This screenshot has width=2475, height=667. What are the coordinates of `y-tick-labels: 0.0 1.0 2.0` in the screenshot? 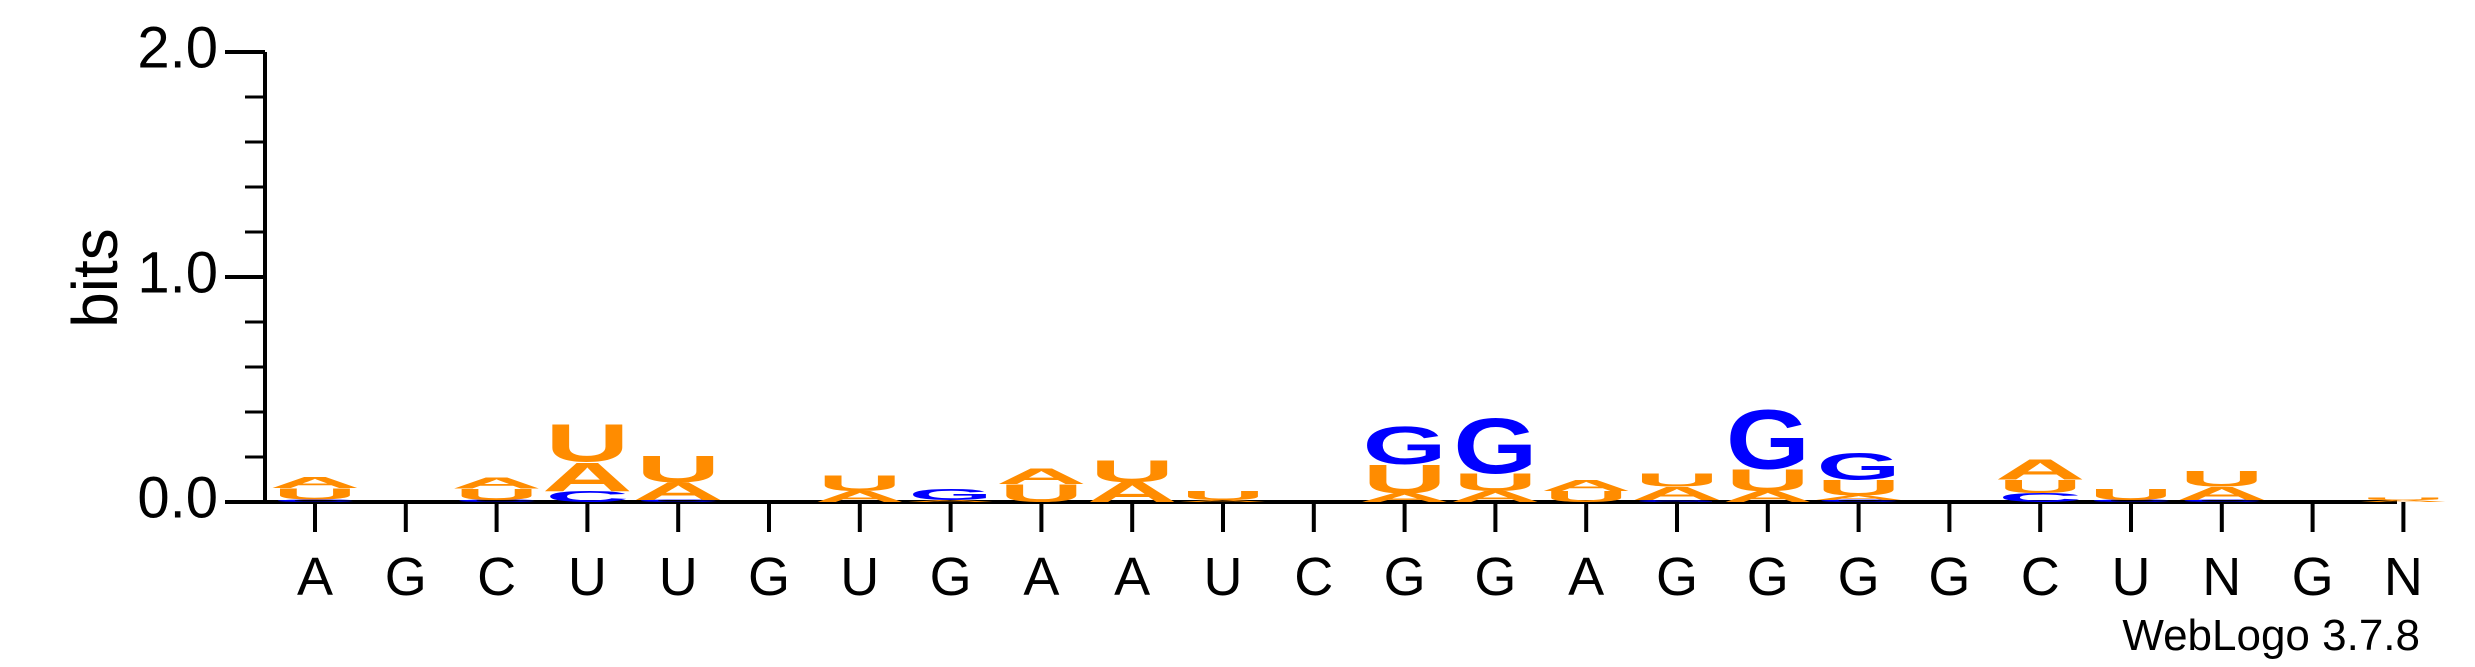 It's located at (177, 272).